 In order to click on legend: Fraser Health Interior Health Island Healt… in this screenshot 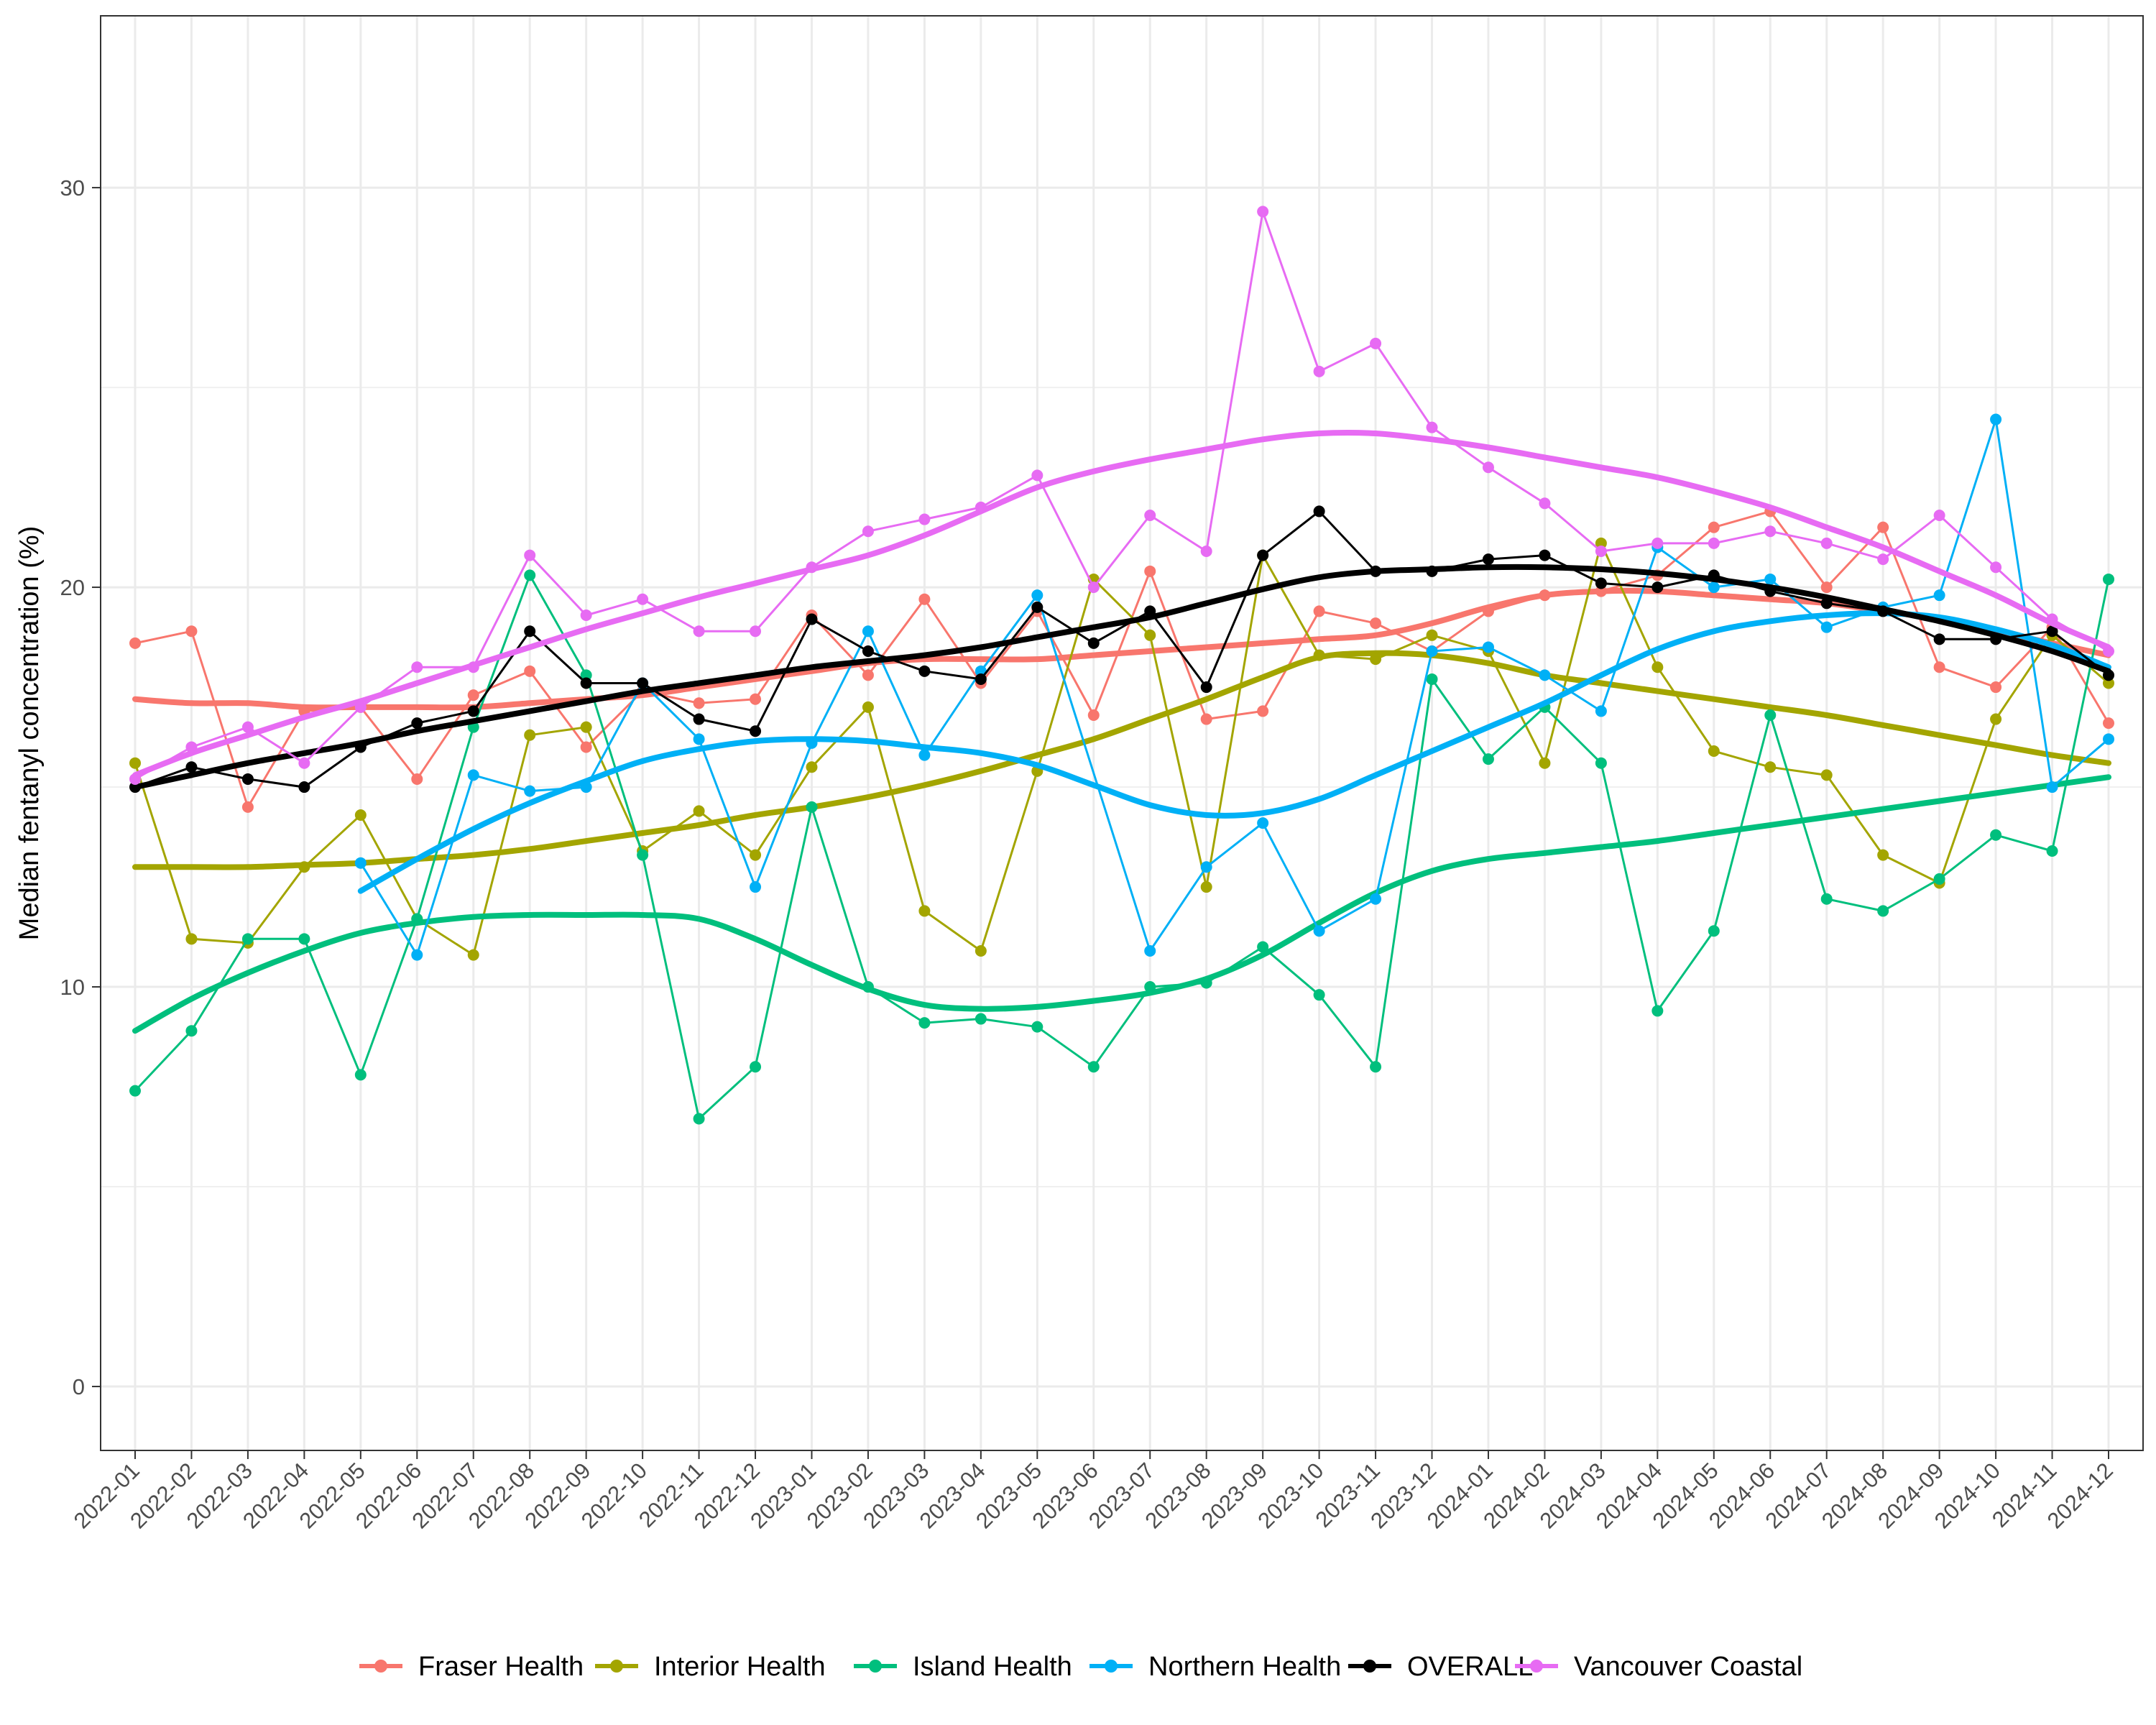, I will do `click(1080, 1667)`.